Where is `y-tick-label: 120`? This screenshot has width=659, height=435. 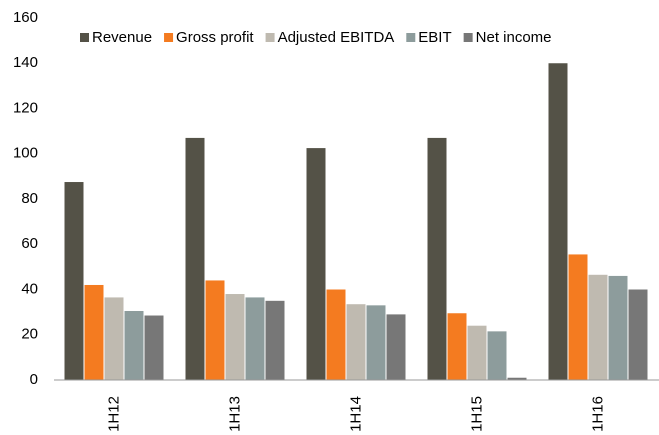 y-tick-label: 120 is located at coordinates (25, 107).